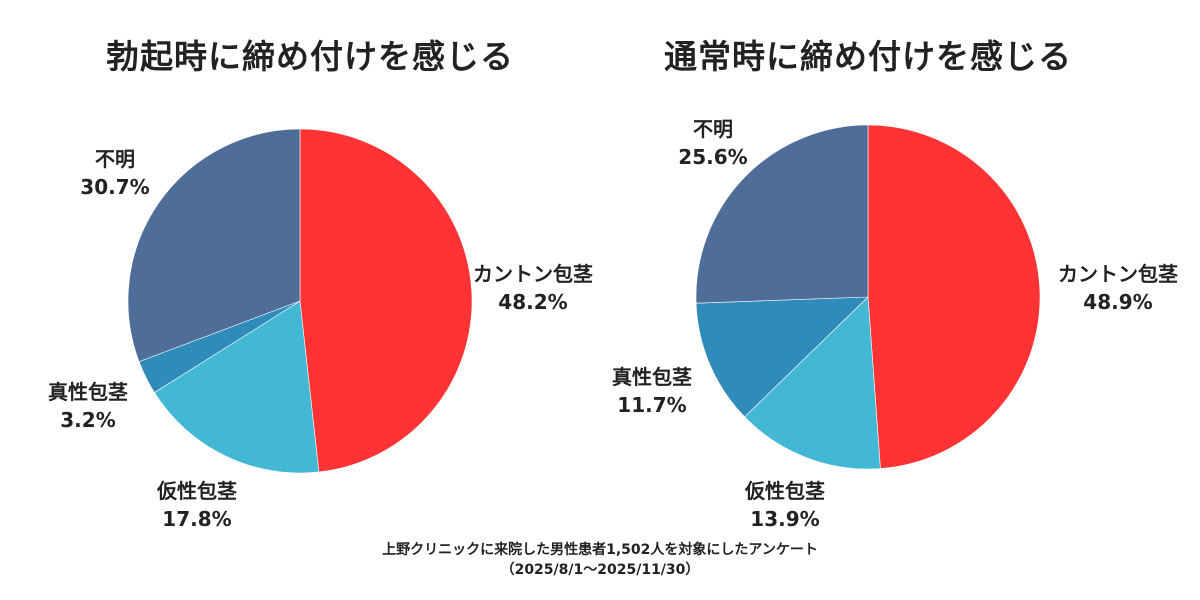  What do you see at coordinates (310, 56) in the screenshot?
I see `chart-title-erect: 勃起時に締め付けを感じる` at bounding box center [310, 56].